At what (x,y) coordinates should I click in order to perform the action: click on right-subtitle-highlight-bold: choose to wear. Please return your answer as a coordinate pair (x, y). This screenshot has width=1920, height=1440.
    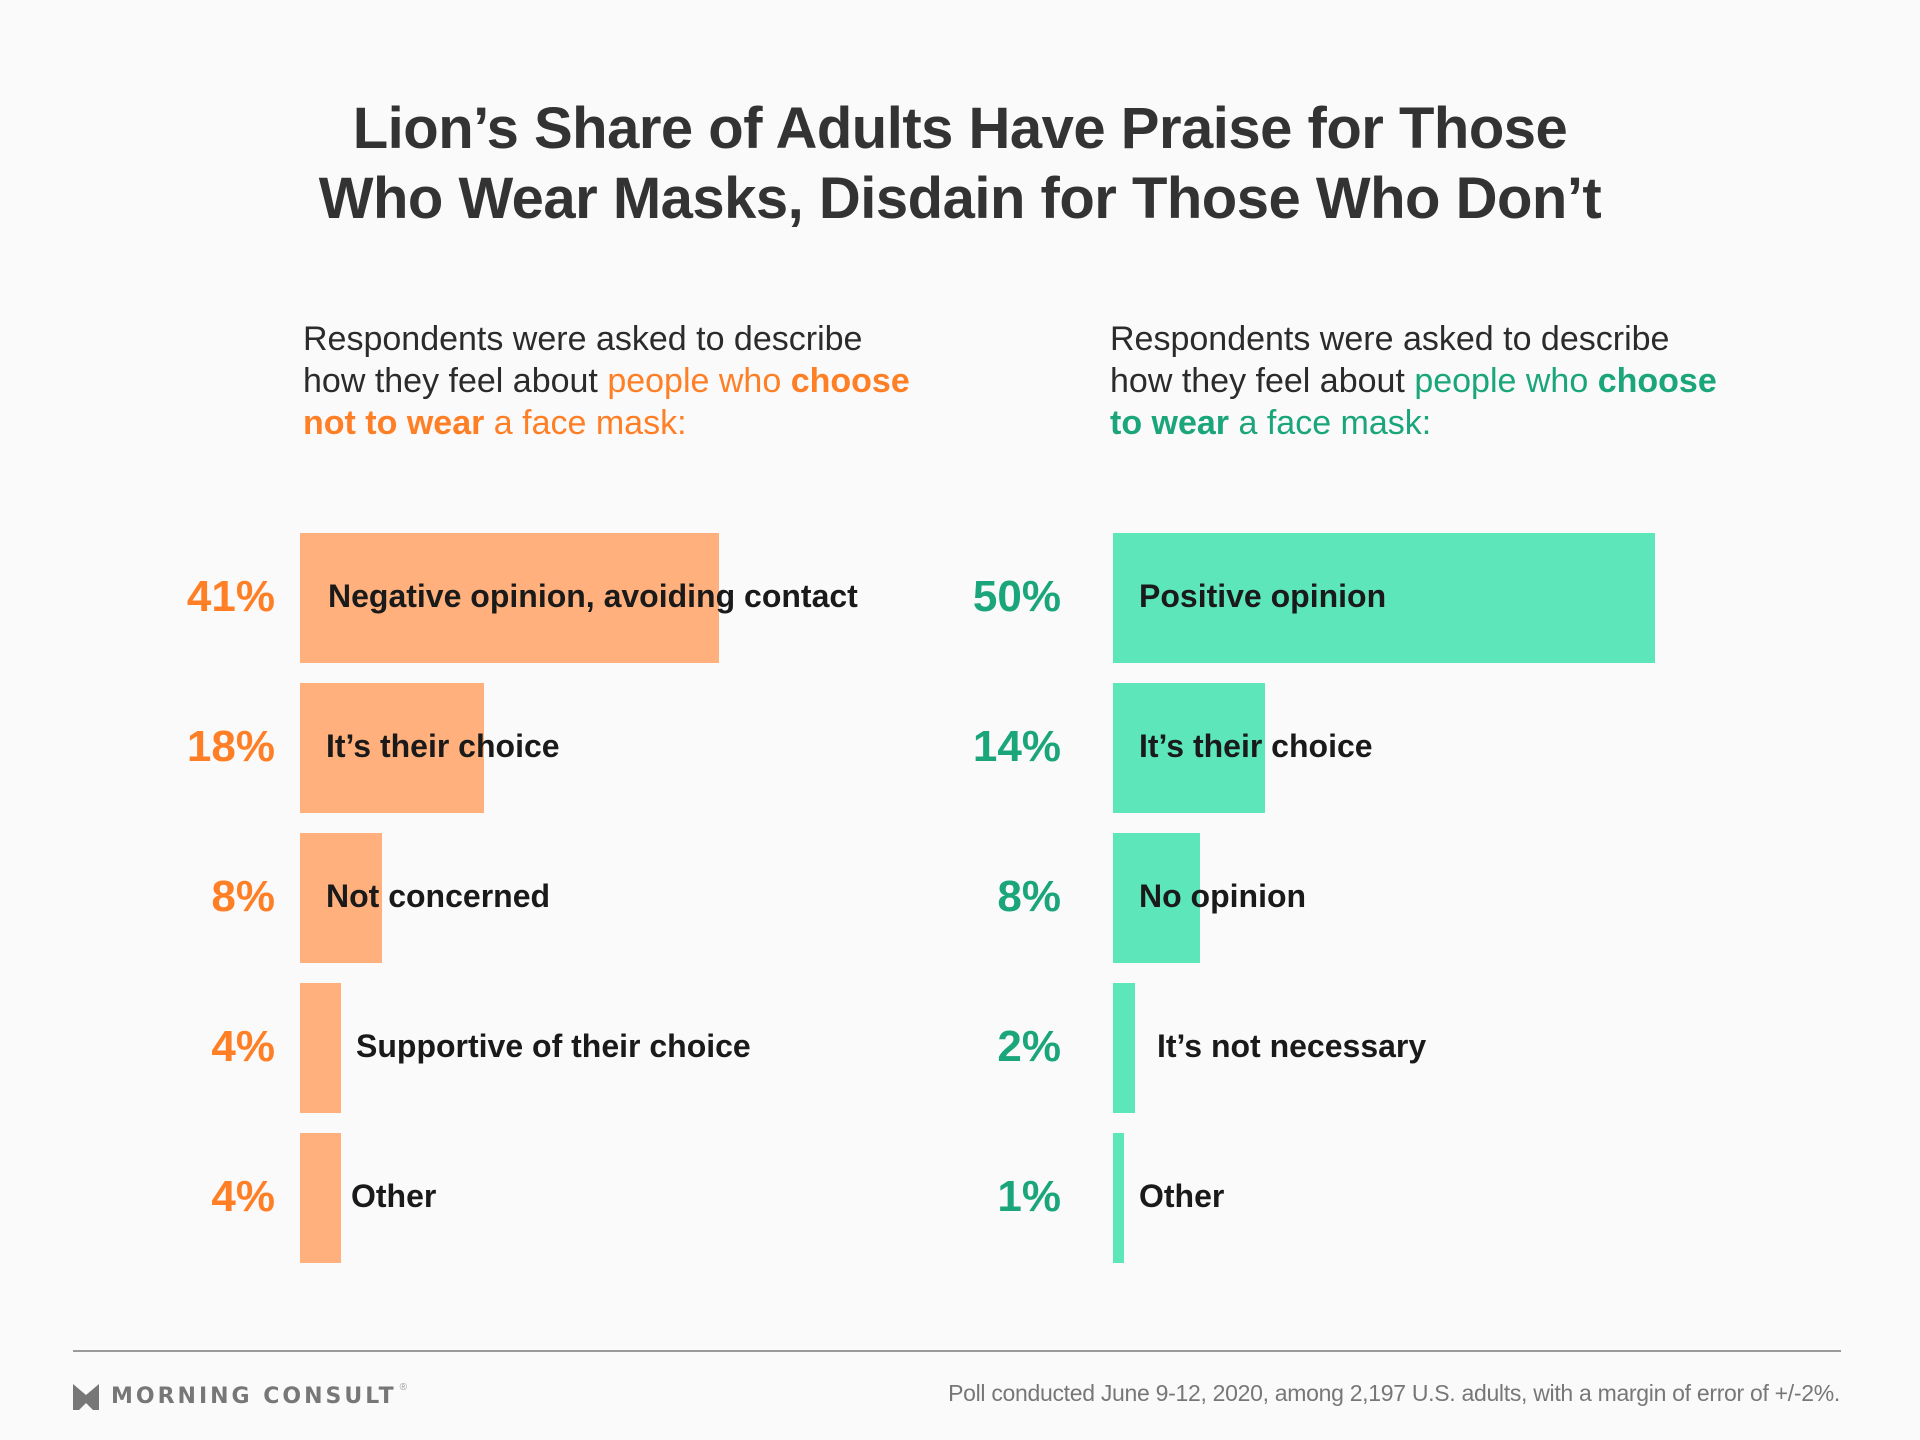
    Looking at the image, I should click on (1413, 402).